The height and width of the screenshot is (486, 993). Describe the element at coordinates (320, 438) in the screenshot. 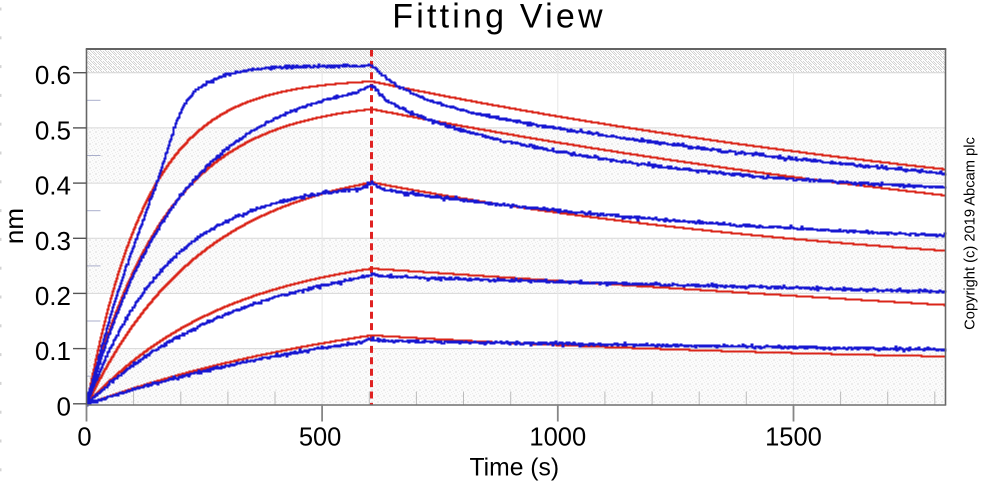

I see `svg-text: 500` at that location.